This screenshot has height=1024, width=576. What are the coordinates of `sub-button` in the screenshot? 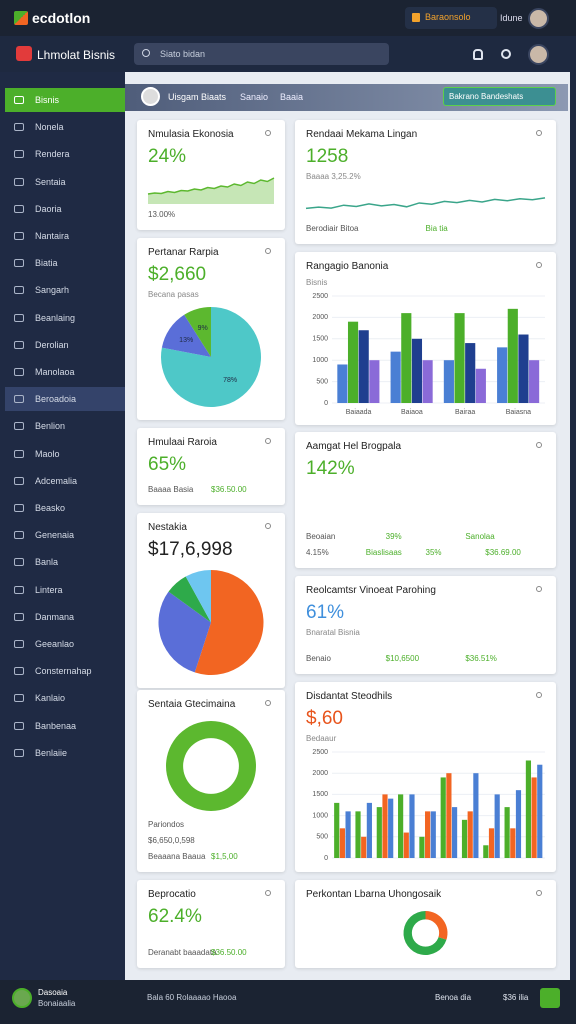 It's located at (499, 96).